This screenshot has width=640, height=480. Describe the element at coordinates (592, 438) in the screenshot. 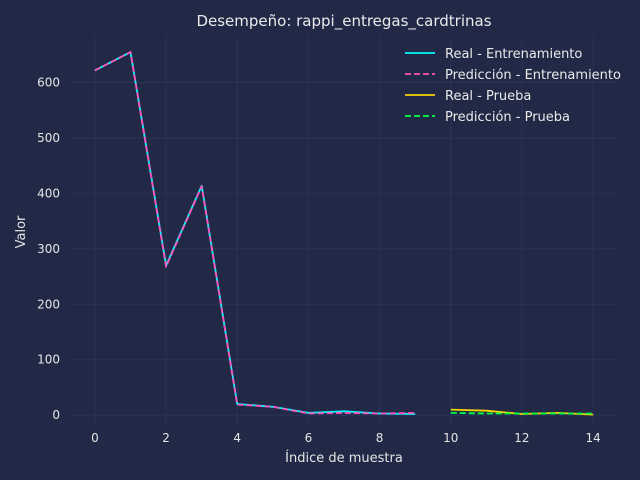

I see `x-tick-label: 14` at that location.